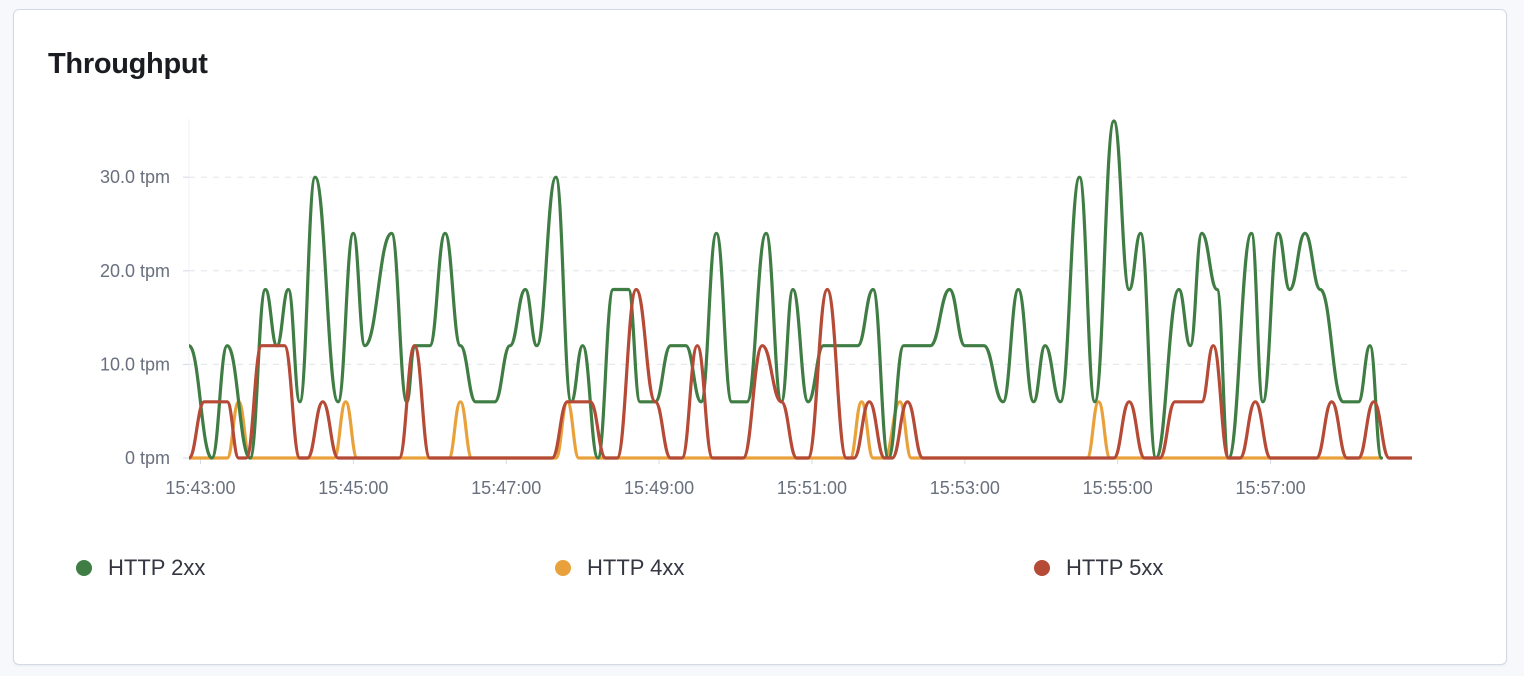  What do you see at coordinates (506, 488) in the screenshot?
I see `x-tick-label: 15:47:00` at bounding box center [506, 488].